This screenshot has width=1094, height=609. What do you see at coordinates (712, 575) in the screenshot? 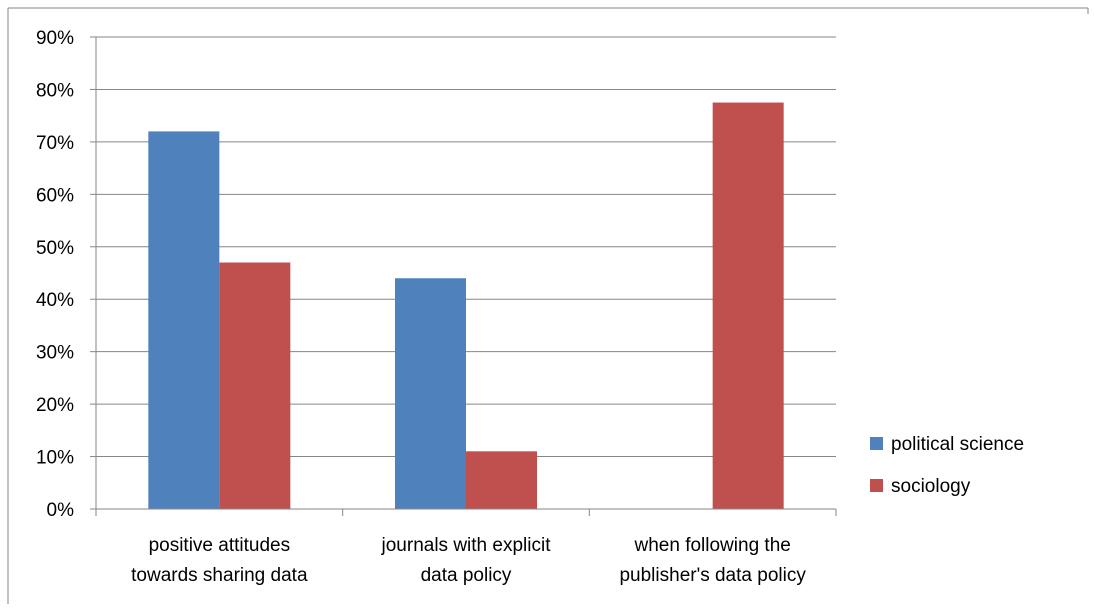
I see `x-category-label-line: publisher's data policy` at bounding box center [712, 575].